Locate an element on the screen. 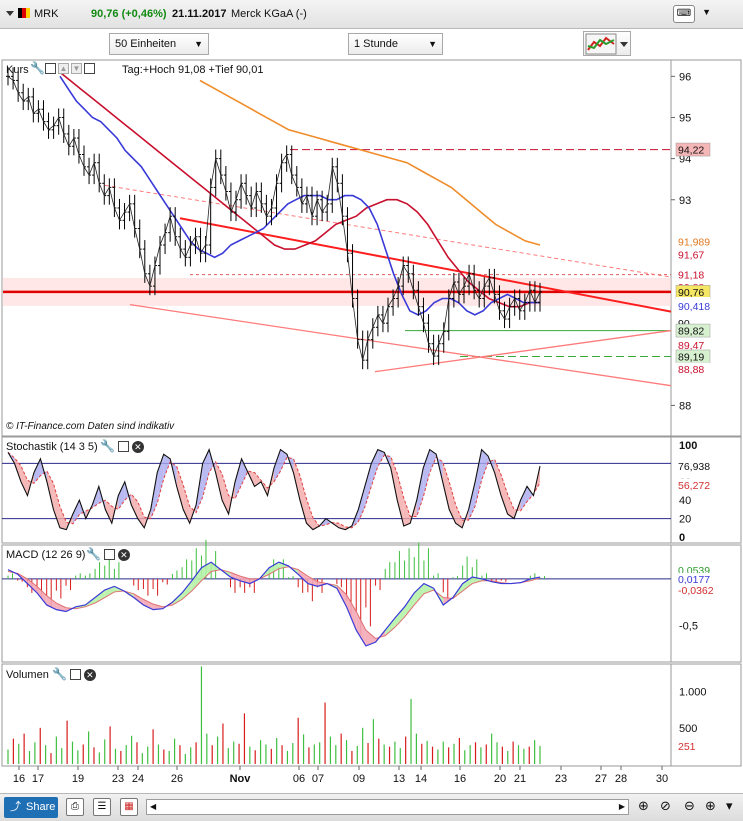  print-icon: ⎙ is located at coordinates (75, 807).